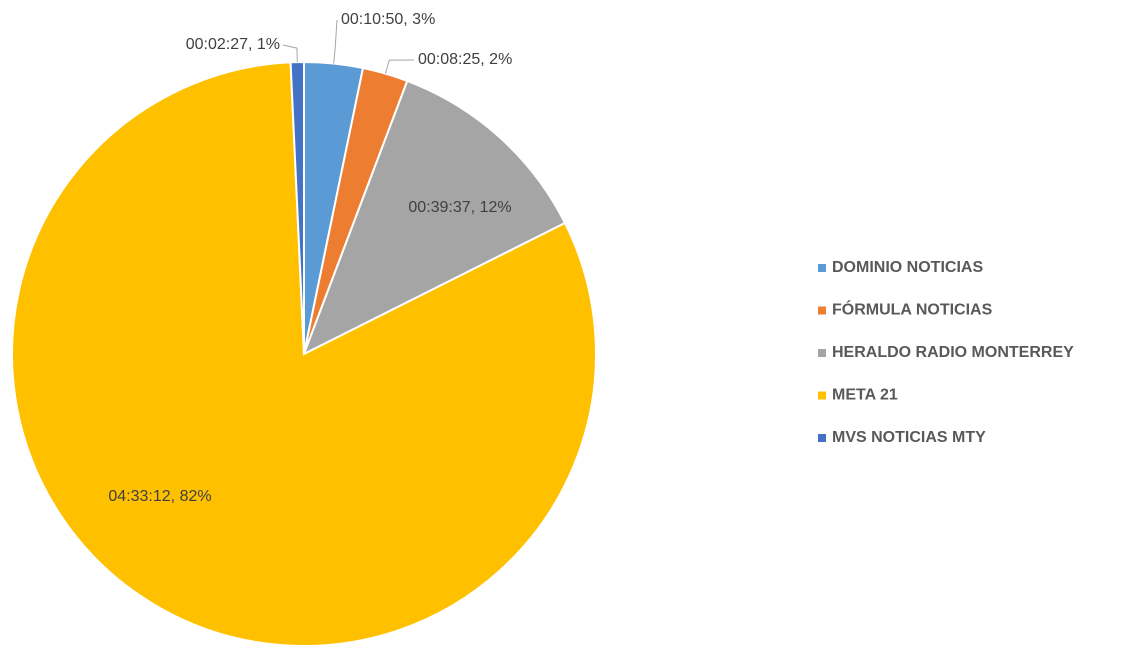 This screenshot has height=647, width=1133. What do you see at coordinates (465, 59) in the screenshot?
I see `data-label: 00:08:25, 2%` at bounding box center [465, 59].